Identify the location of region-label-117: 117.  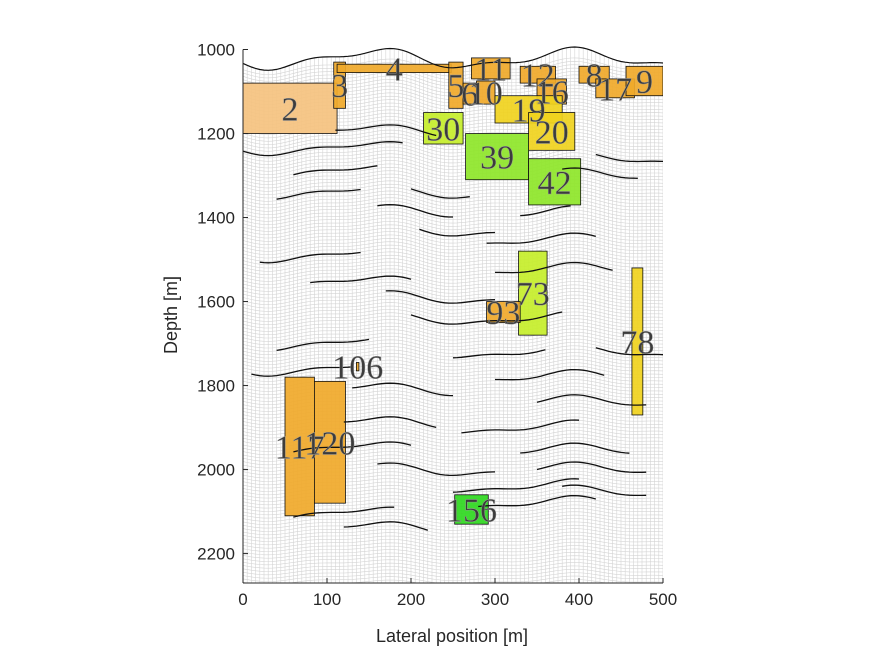
(300, 448).